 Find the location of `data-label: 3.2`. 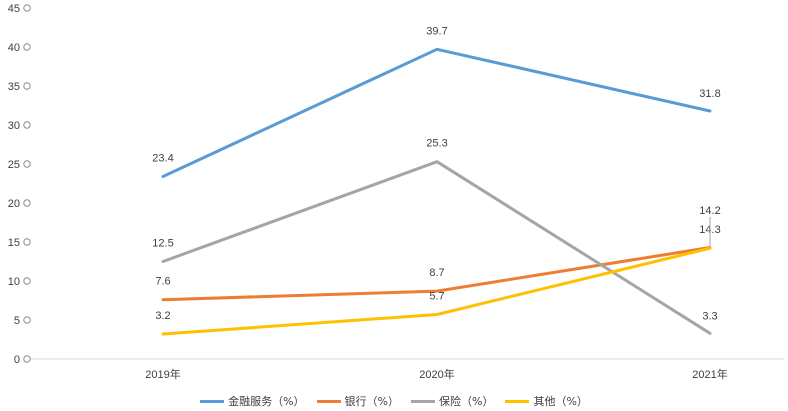

data-label: 3.2 is located at coordinates (162, 316).